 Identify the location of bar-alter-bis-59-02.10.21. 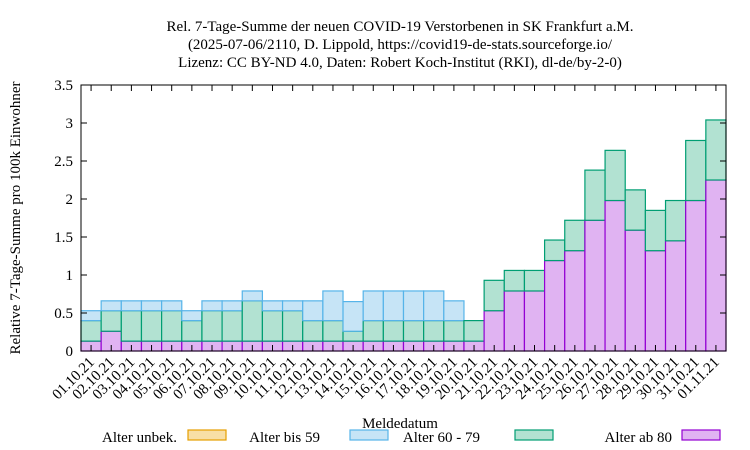
(111, 306).